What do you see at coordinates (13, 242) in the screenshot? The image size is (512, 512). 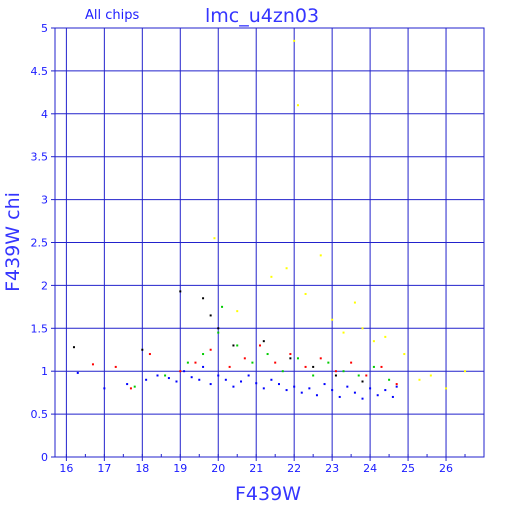 I see `y-axis-title: F439W chi` at bounding box center [13, 242].